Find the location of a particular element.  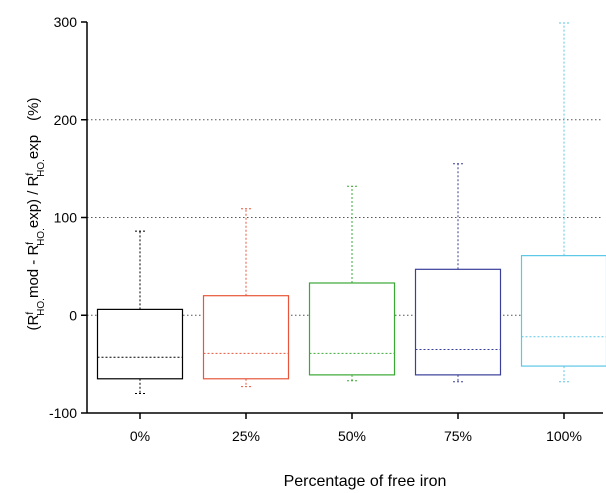

y-axis-label: (RfHO.mod - RfHO.exp) / RfHO.exp(%) is located at coordinates (36, 214).